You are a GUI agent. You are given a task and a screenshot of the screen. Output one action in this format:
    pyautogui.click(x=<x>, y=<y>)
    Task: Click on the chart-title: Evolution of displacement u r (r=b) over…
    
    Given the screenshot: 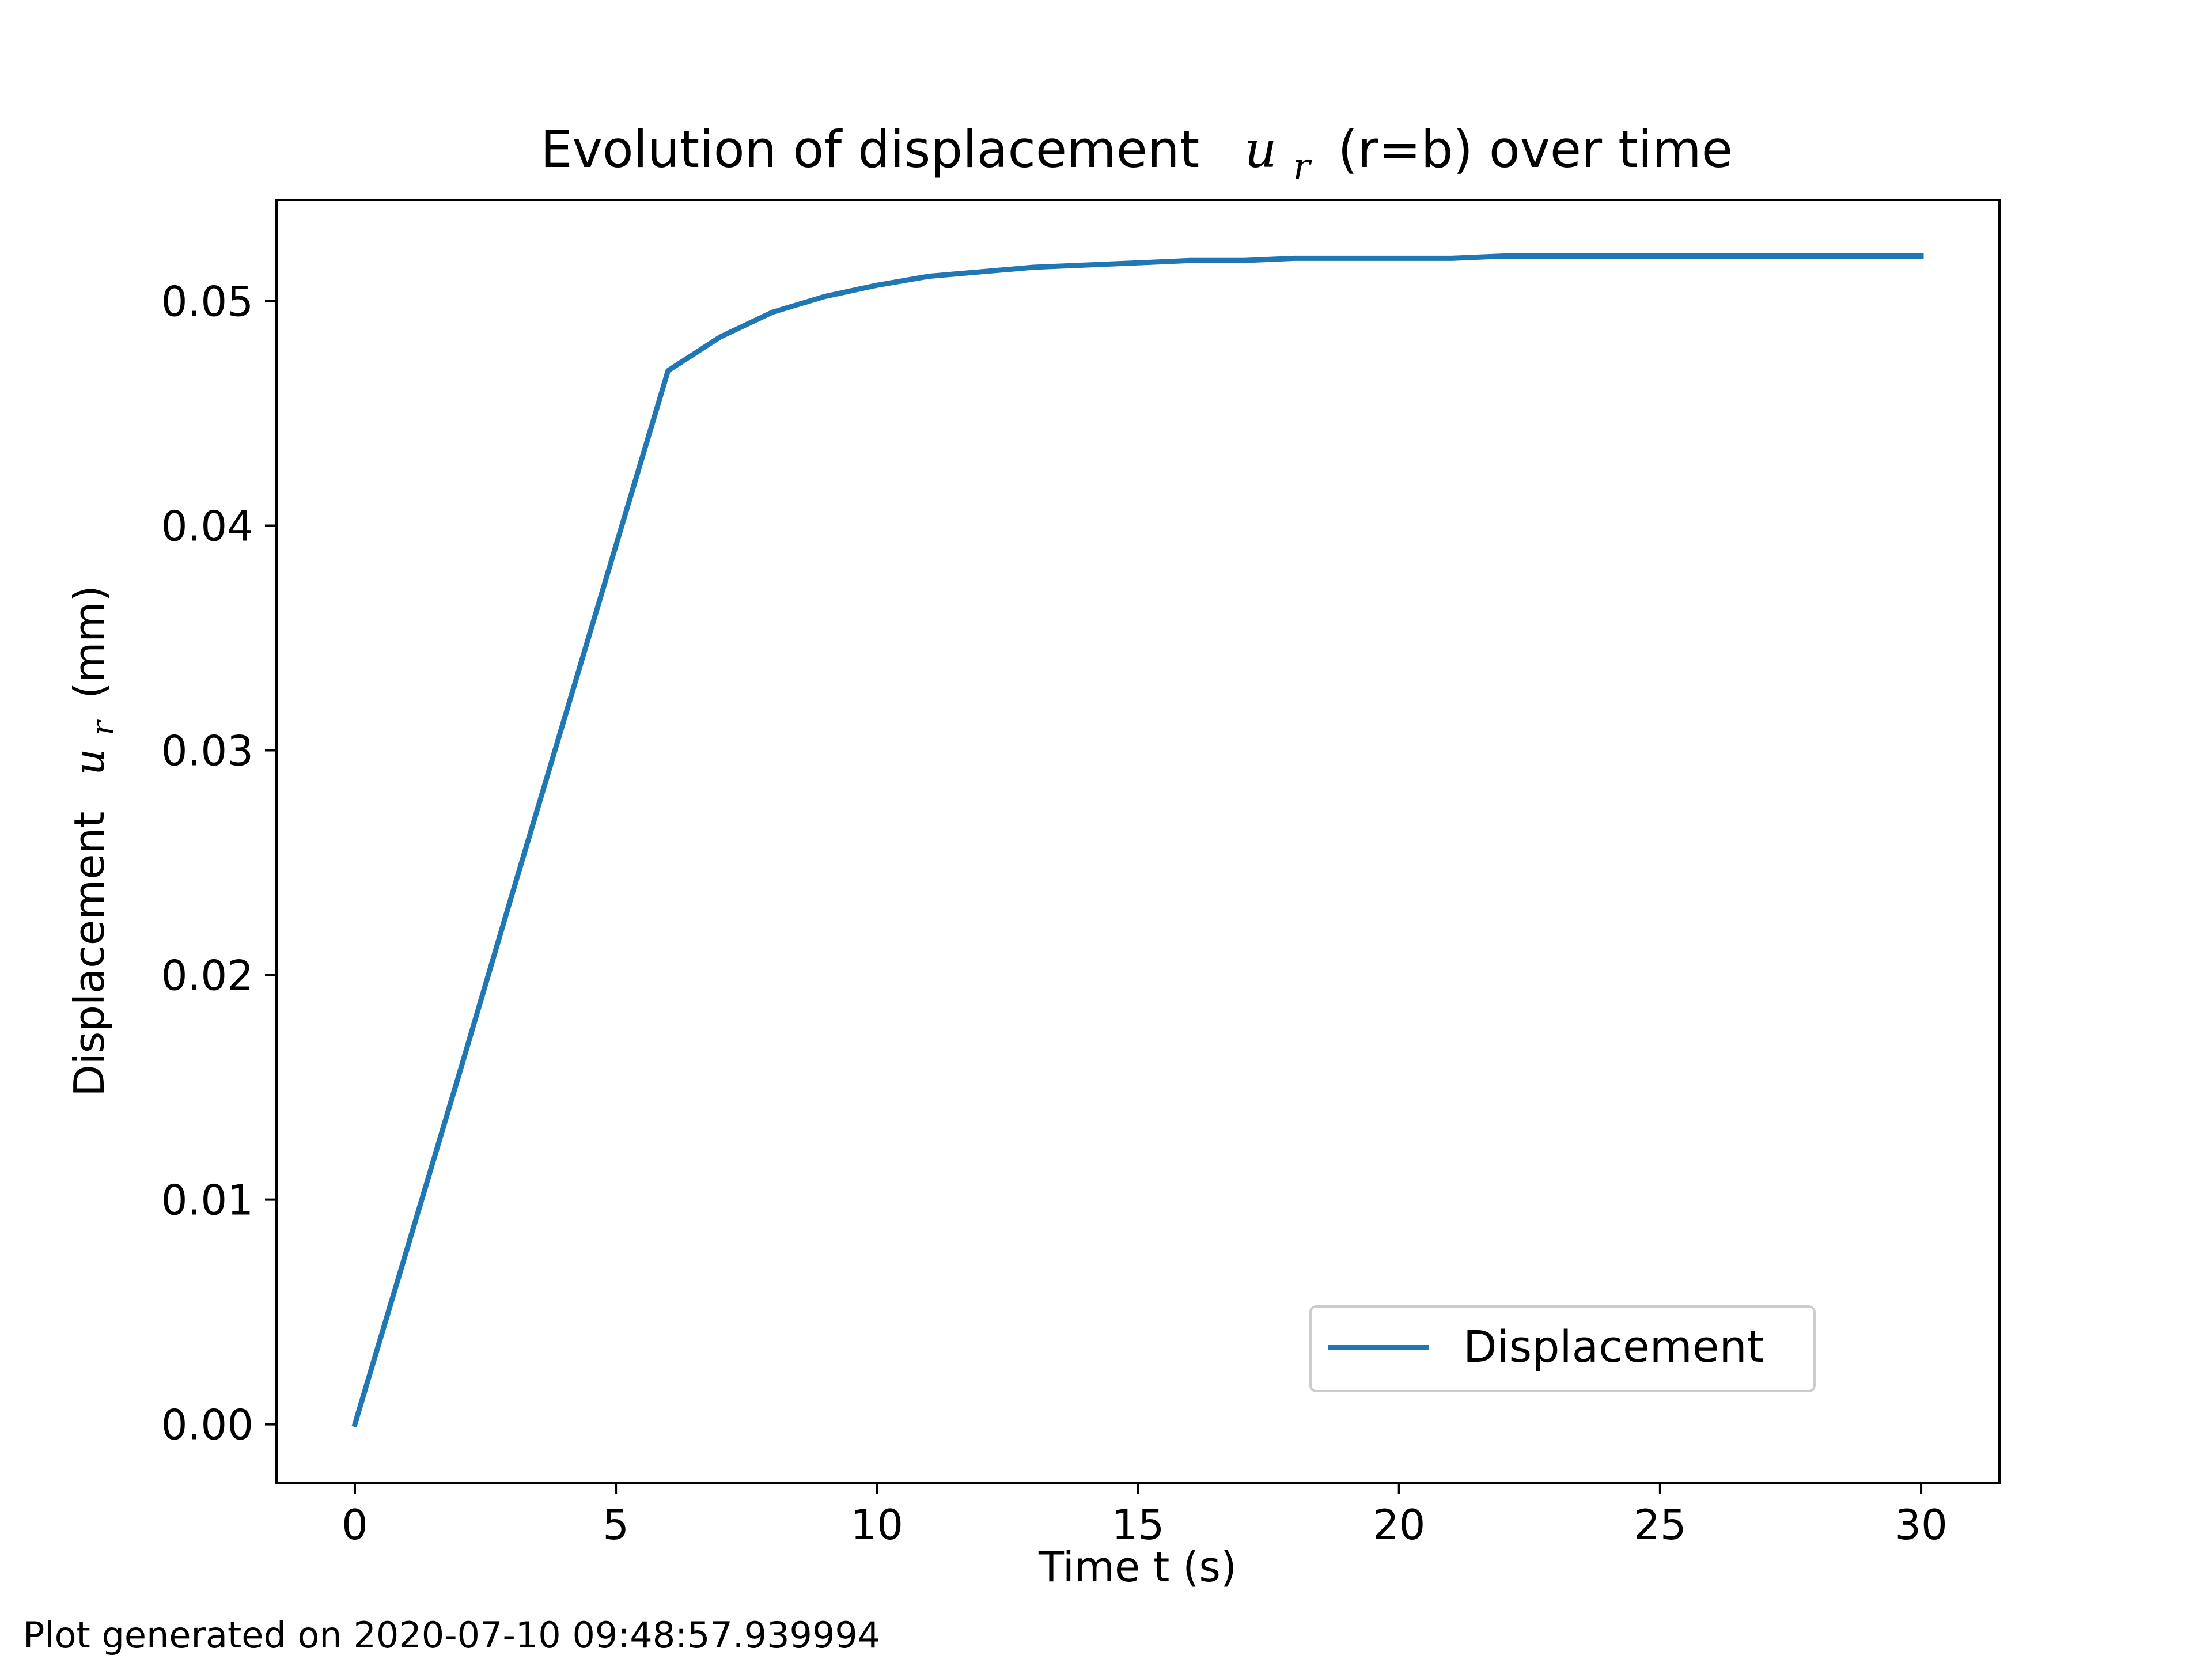 What is the action you would take?
    pyautogui.click(x=1136, y=155)
    